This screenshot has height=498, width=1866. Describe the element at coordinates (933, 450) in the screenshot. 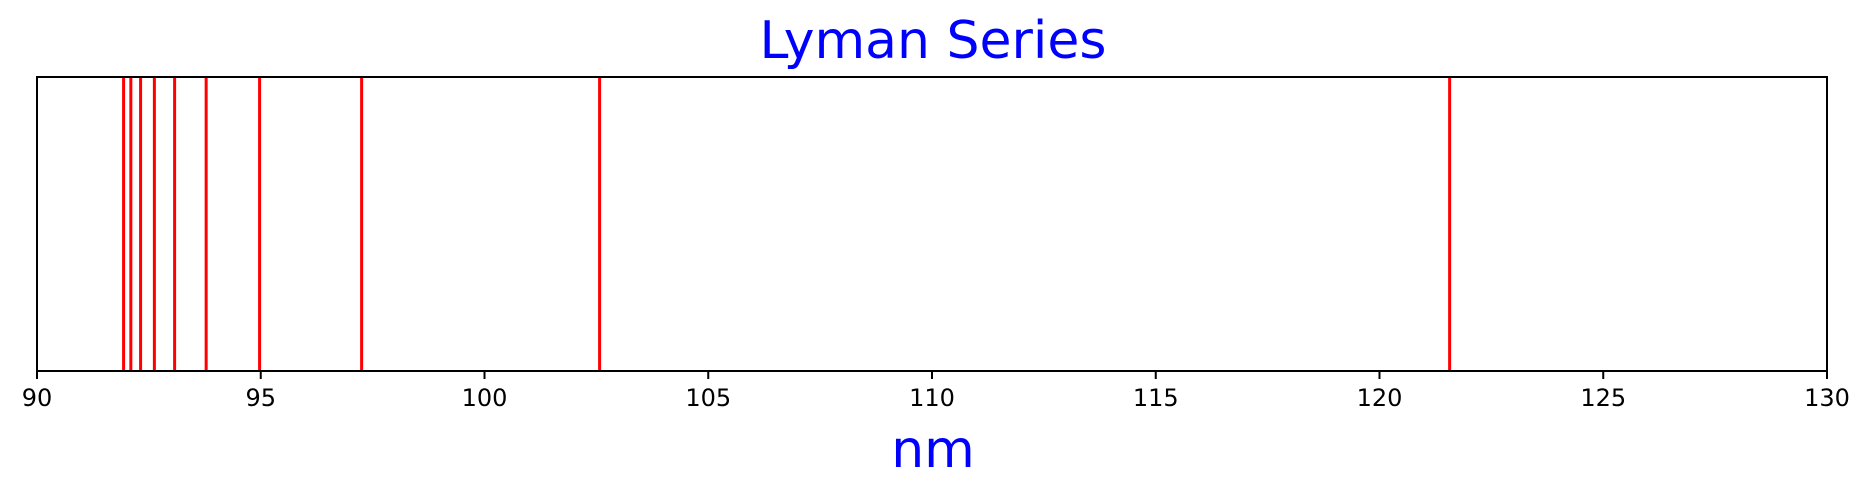

I see `x-axis-label: nm` at that location.